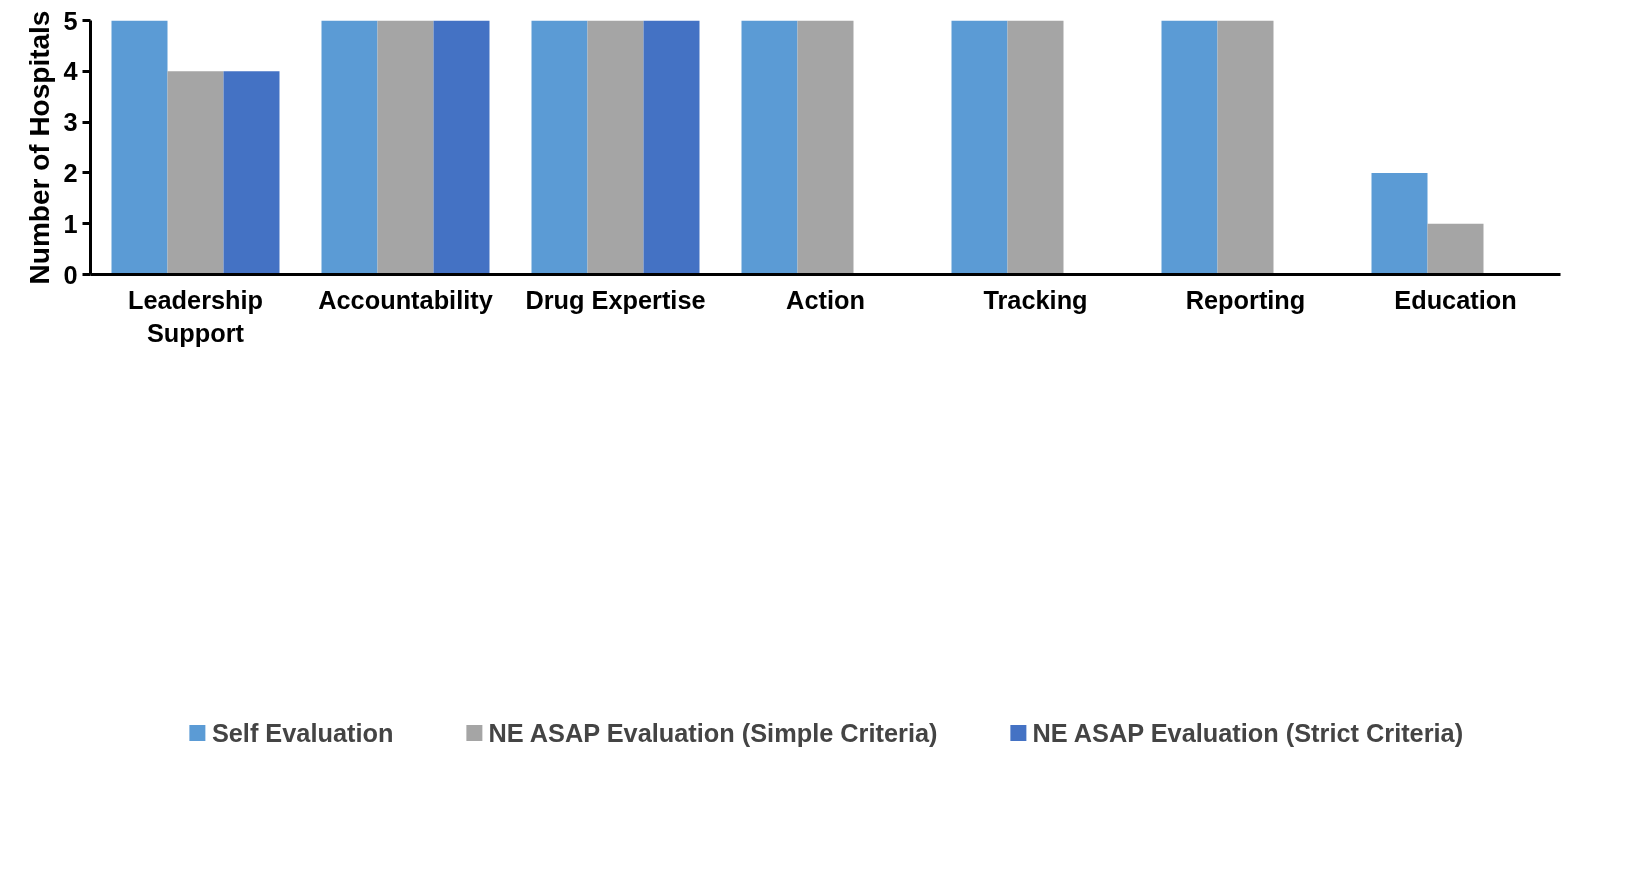 This screenshot has width=1626, height=883. I want to click on y-tick-label: 2, so click(70, 172).